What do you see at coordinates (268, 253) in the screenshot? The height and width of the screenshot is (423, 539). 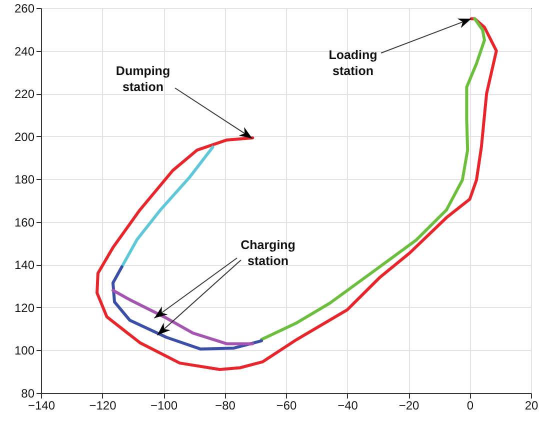 I see `annotation: Charging station` at bounding box center [268, 253].